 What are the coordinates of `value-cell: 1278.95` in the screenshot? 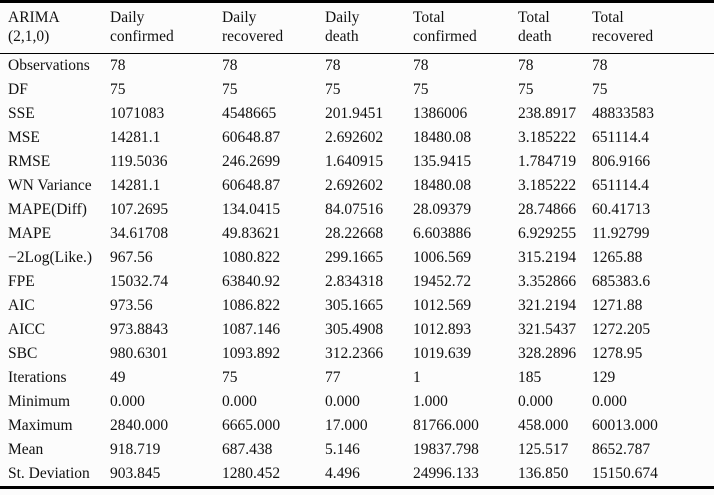 It's located at (617, 353).